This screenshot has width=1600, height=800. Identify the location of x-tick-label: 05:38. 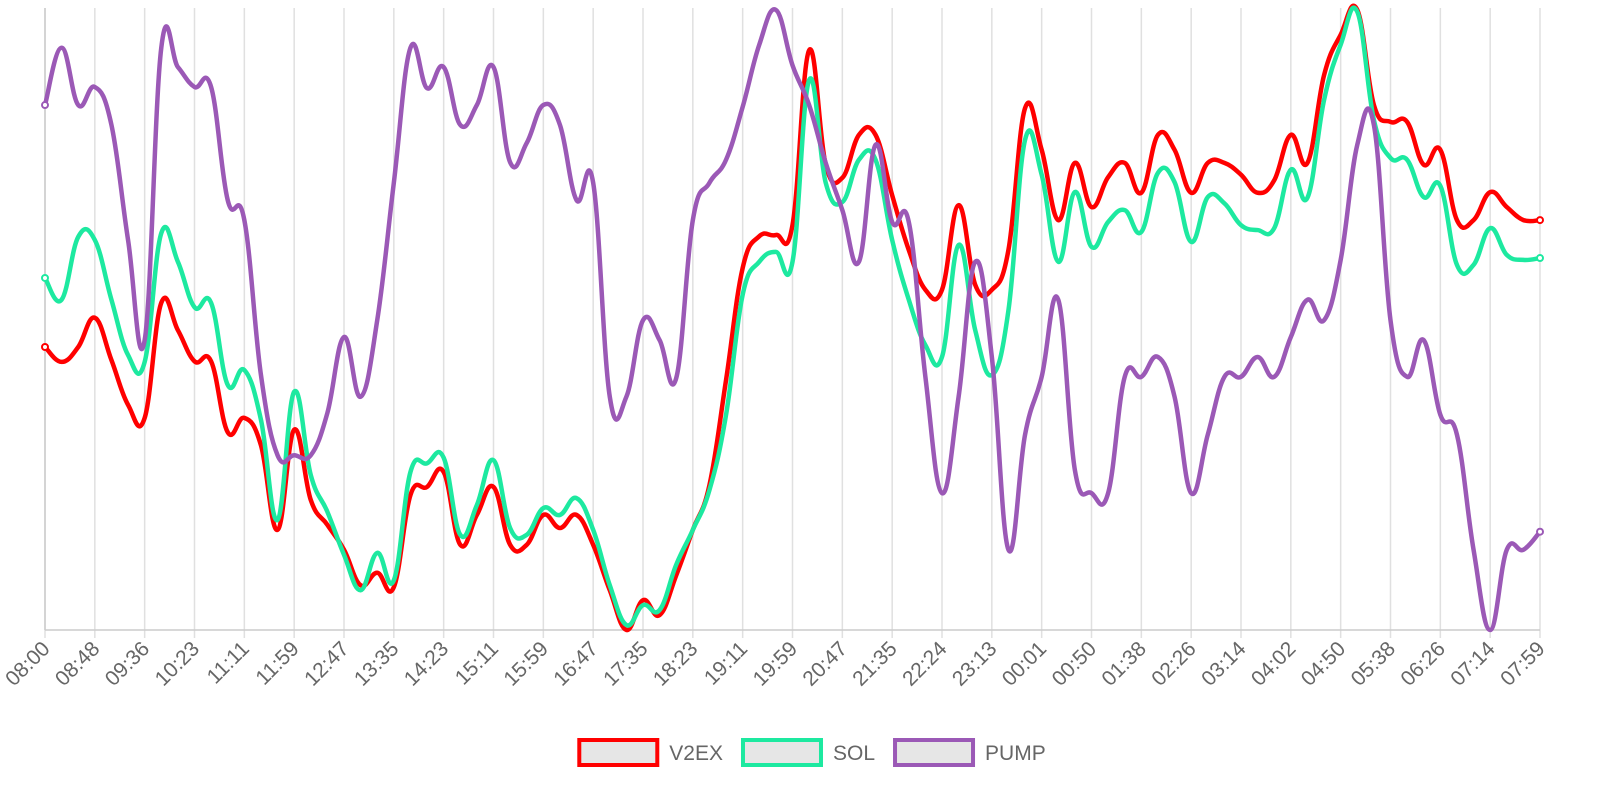
(1373, 663).